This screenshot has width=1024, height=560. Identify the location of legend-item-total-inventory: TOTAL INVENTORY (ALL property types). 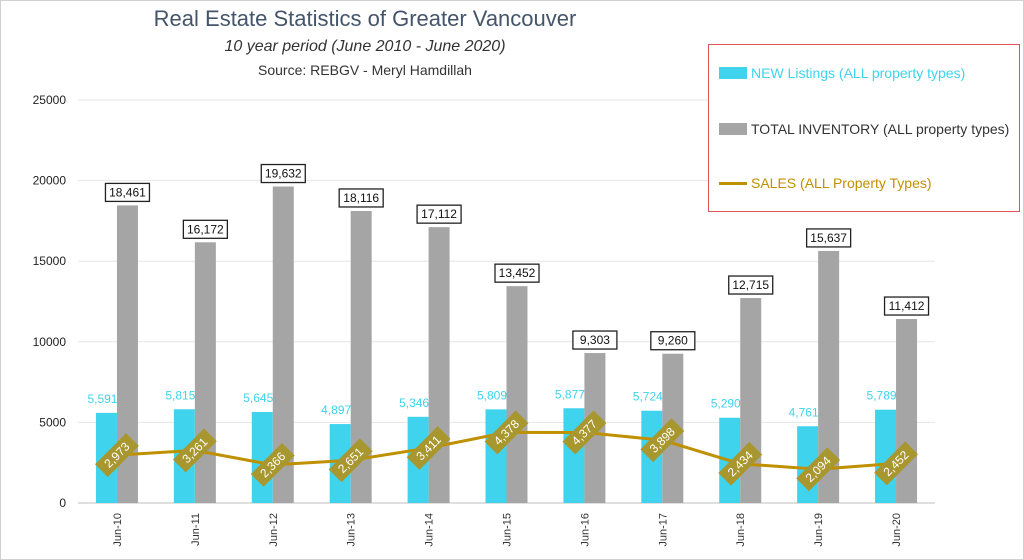
(864, 129).